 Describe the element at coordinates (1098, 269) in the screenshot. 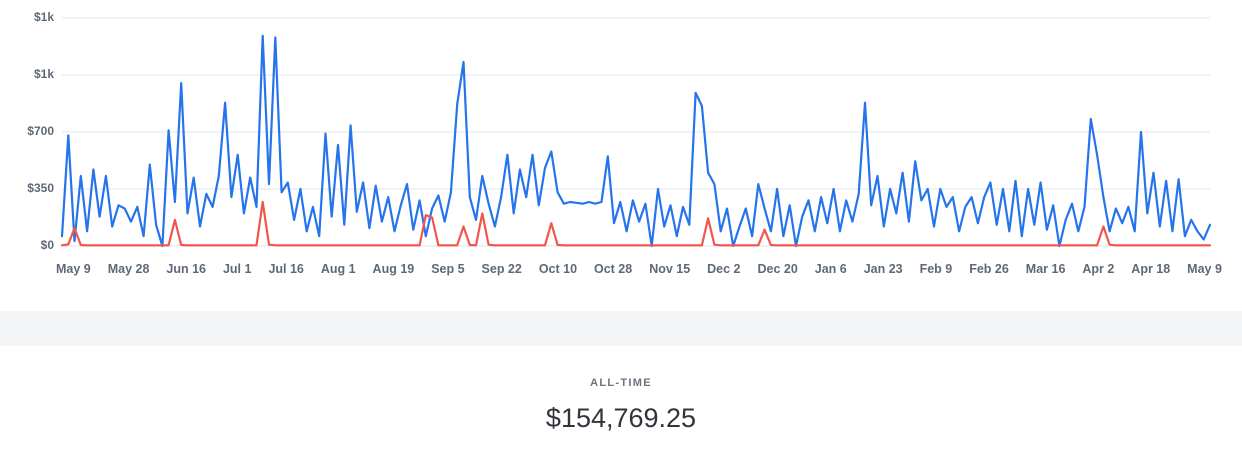

I see `x-tick-label: Apr 2` at that location.